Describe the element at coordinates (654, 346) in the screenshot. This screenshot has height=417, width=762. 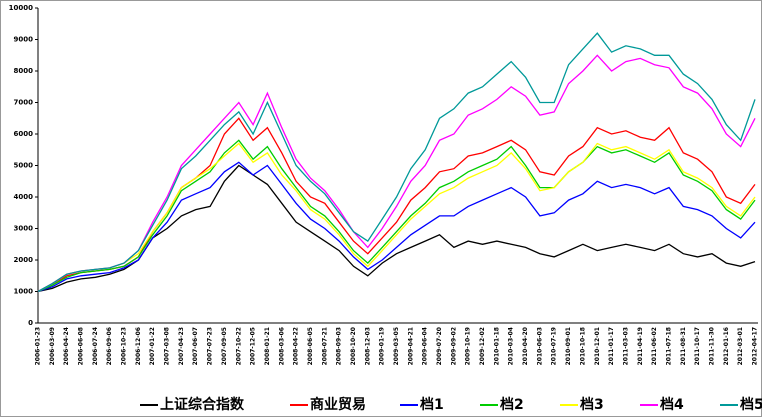
I see `x-tick-label: 2011-06-02` at that location.